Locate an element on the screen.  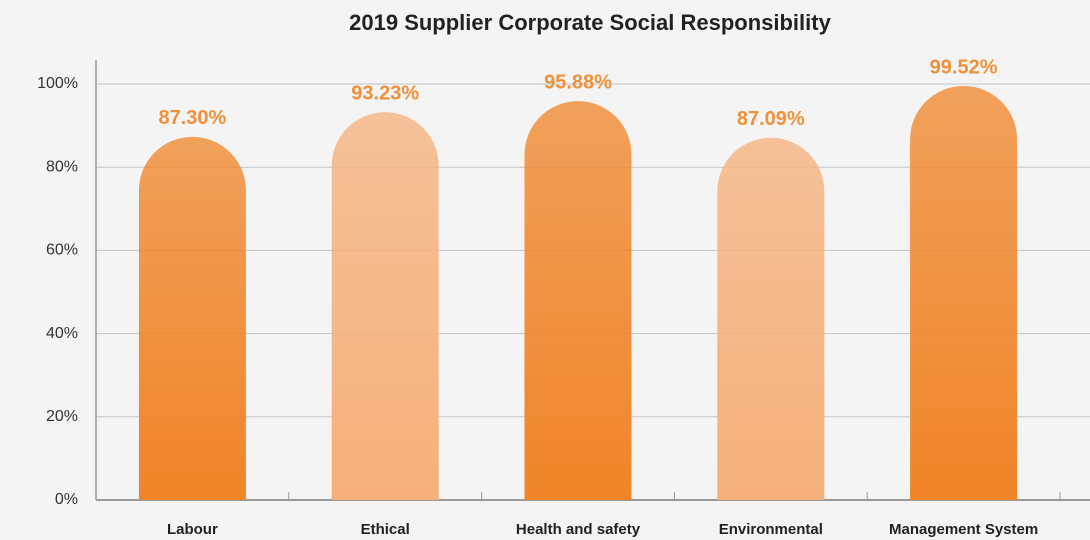
x-tick-label: Ethical is located at coordinates (385, 529).